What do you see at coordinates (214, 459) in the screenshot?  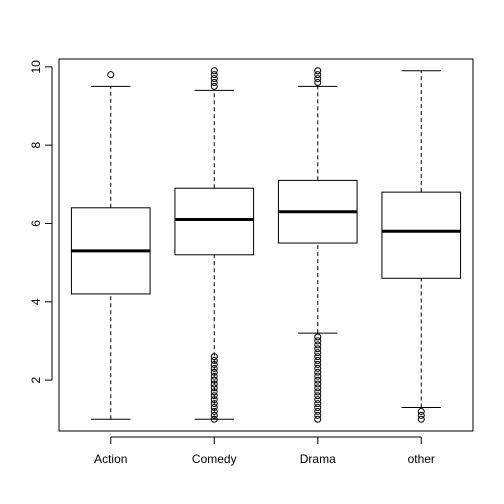 I see `x-tick-label: Comedy` at bounding box center [214, 459].